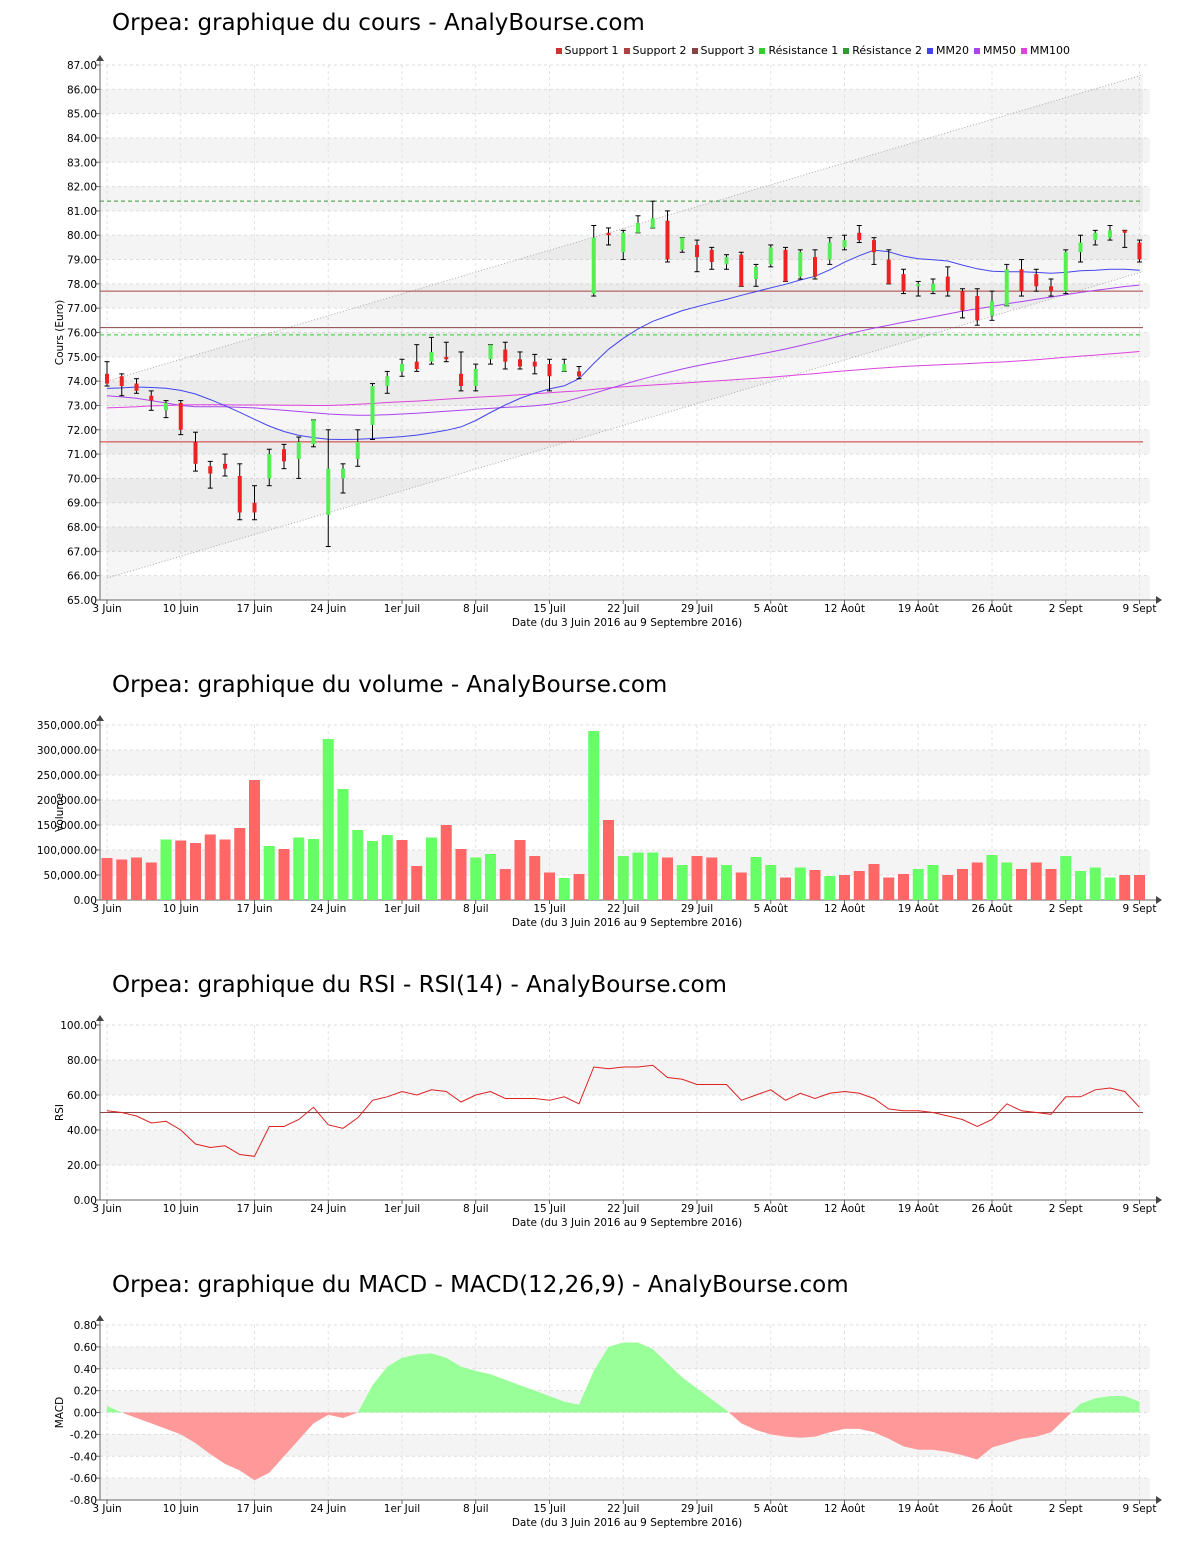 Image resolution: width=1200 pixels, height=1550 pixels. Describe the element at coordinates (476, 909) in the screenshot. I see `volume-x-tick-label: 8 Juil` at that location.